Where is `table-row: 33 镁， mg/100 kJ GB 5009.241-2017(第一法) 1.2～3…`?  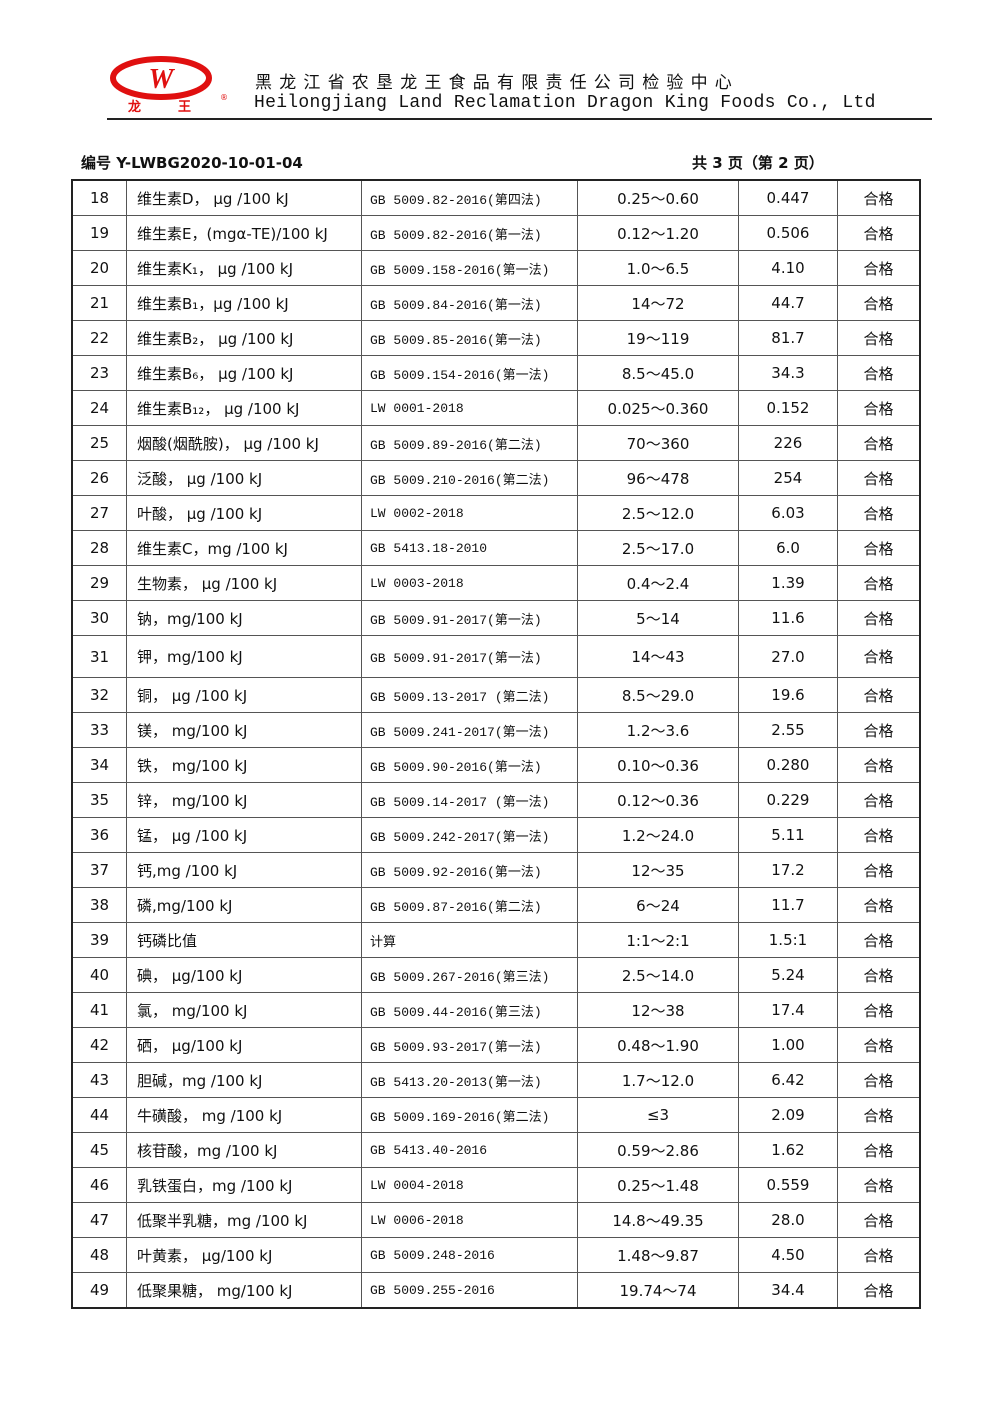 table-row: 33 镁， mg/100 kJ GB 5009.241-2017(第一法) 1.2～3… is located at coordinates (496, 730).